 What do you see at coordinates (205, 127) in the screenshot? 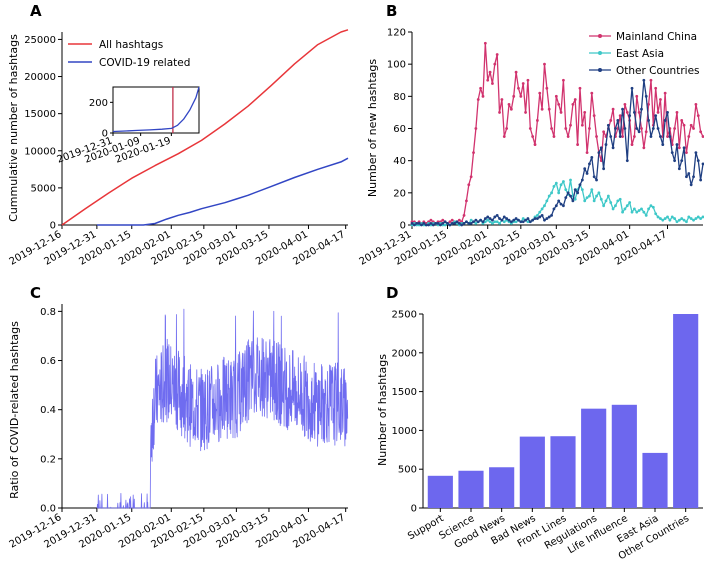
I see `all-hashtags-line` at bounding box center [205, 127].